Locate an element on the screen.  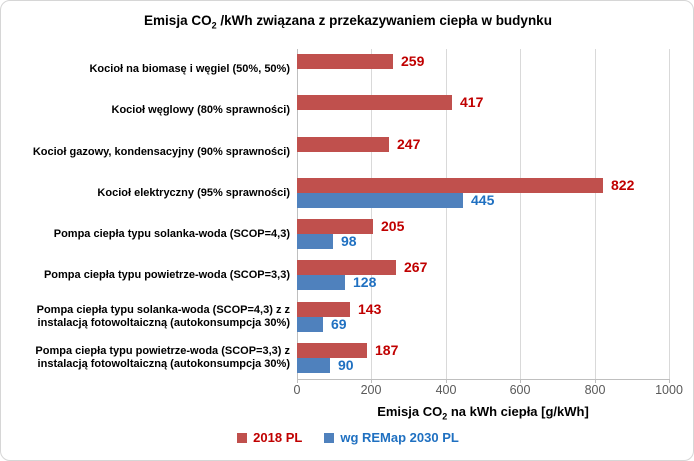
axis-tick-label: 400 is located at coordinates (446, 390).